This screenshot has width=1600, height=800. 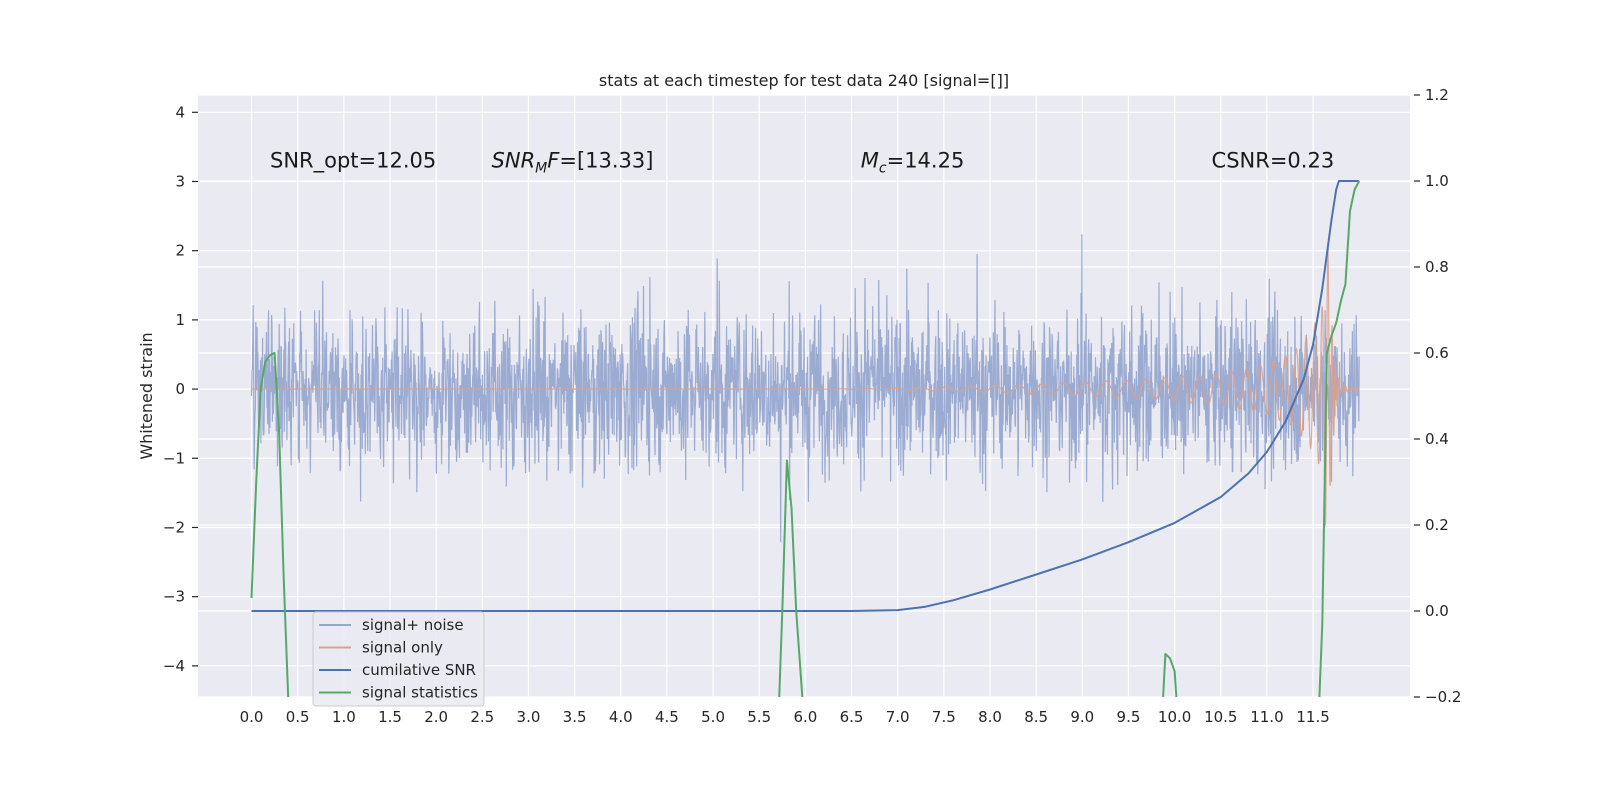 What do you see at coordinates (621, 717) in the screenshot?
I see `x-tick-label: 4.0` at bounding box center [621, 717].